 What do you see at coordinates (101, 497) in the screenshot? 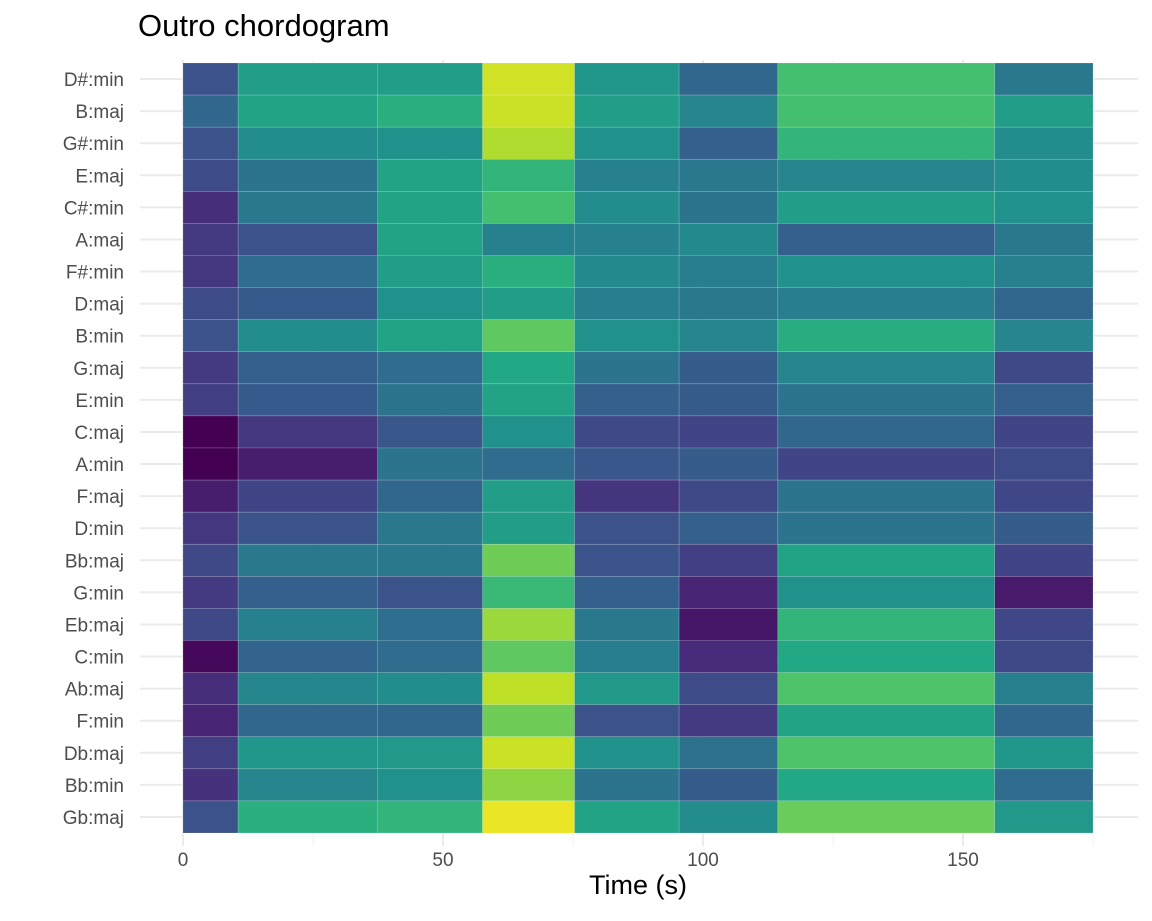
I see `y-tick-label: F:maj` at bounding box center [101, 497].